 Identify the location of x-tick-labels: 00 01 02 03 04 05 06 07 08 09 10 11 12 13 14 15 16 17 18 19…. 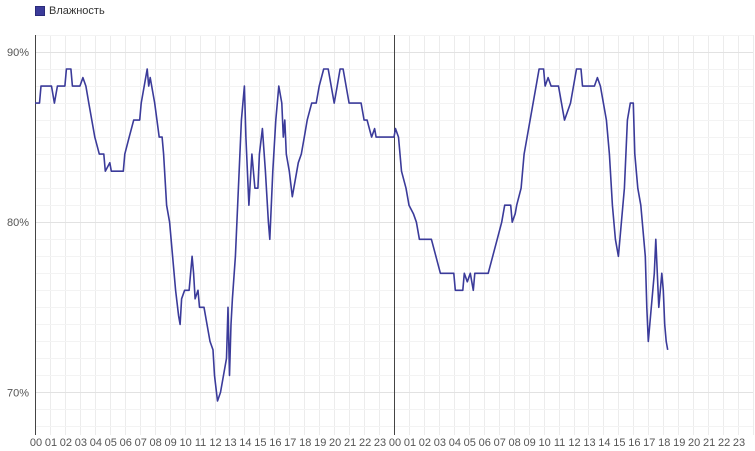
(387, 443).